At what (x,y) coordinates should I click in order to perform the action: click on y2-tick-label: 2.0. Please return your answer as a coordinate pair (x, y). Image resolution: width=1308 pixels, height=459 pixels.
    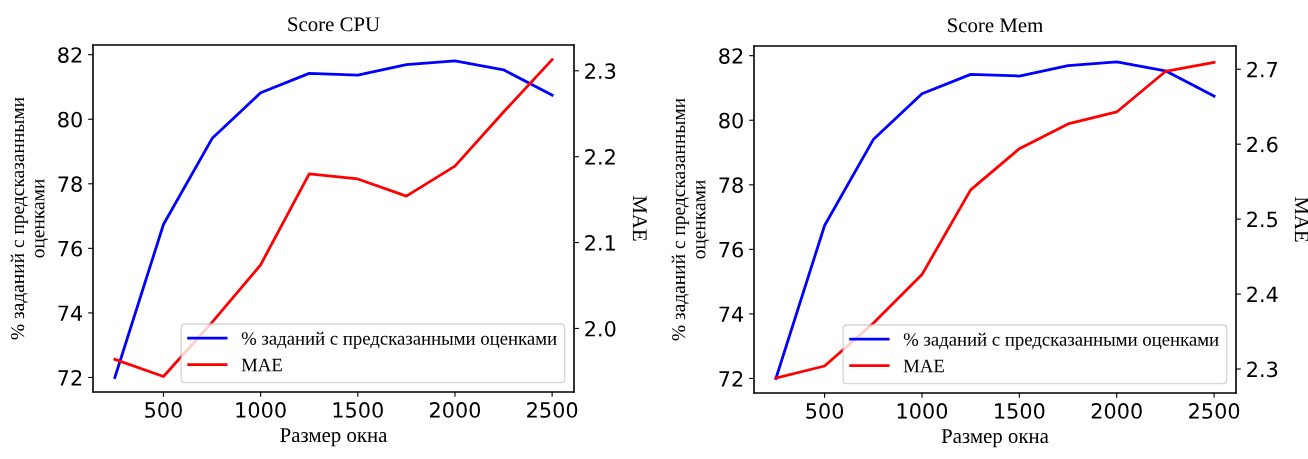
    Looking at the image, I should click on (600, 328).